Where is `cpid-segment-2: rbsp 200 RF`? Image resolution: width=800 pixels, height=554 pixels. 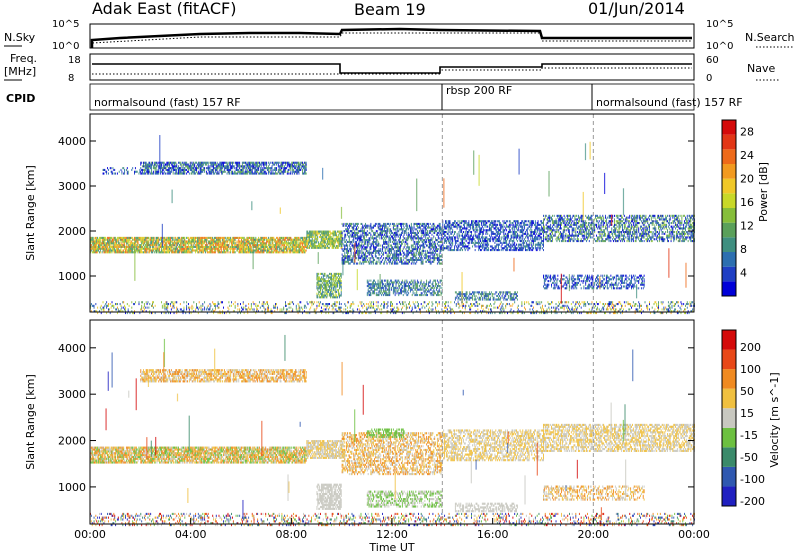 cpid-segment-2: rbsp 200 RF is located at coordinates (479, 90).